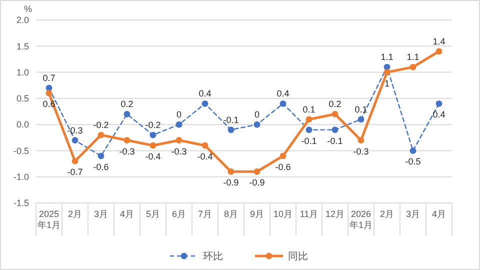  What do you see at coordinates (413, 161) in the screenshot?
I see `data-label: -0.5` at bounding box center [413, 161].